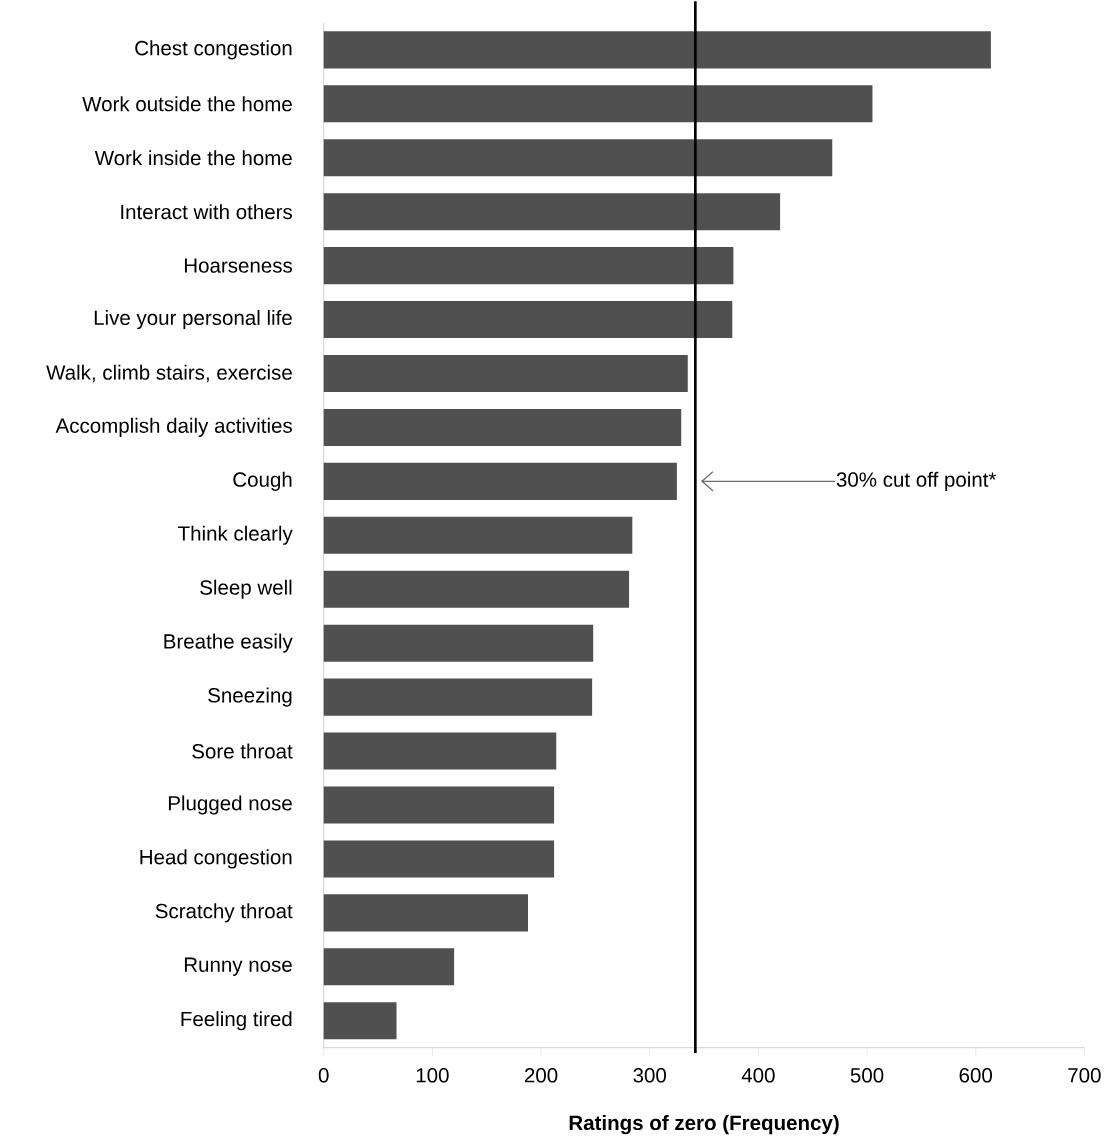  I want to click on x-tick-label: 200, so click(541, 1075).